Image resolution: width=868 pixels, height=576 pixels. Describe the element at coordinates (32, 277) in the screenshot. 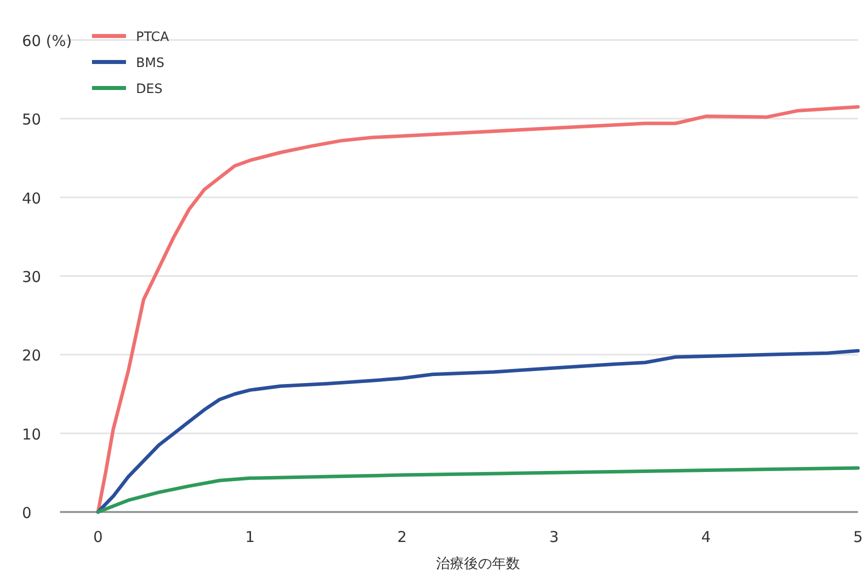

I see `y-tick-label: 30` at that location.